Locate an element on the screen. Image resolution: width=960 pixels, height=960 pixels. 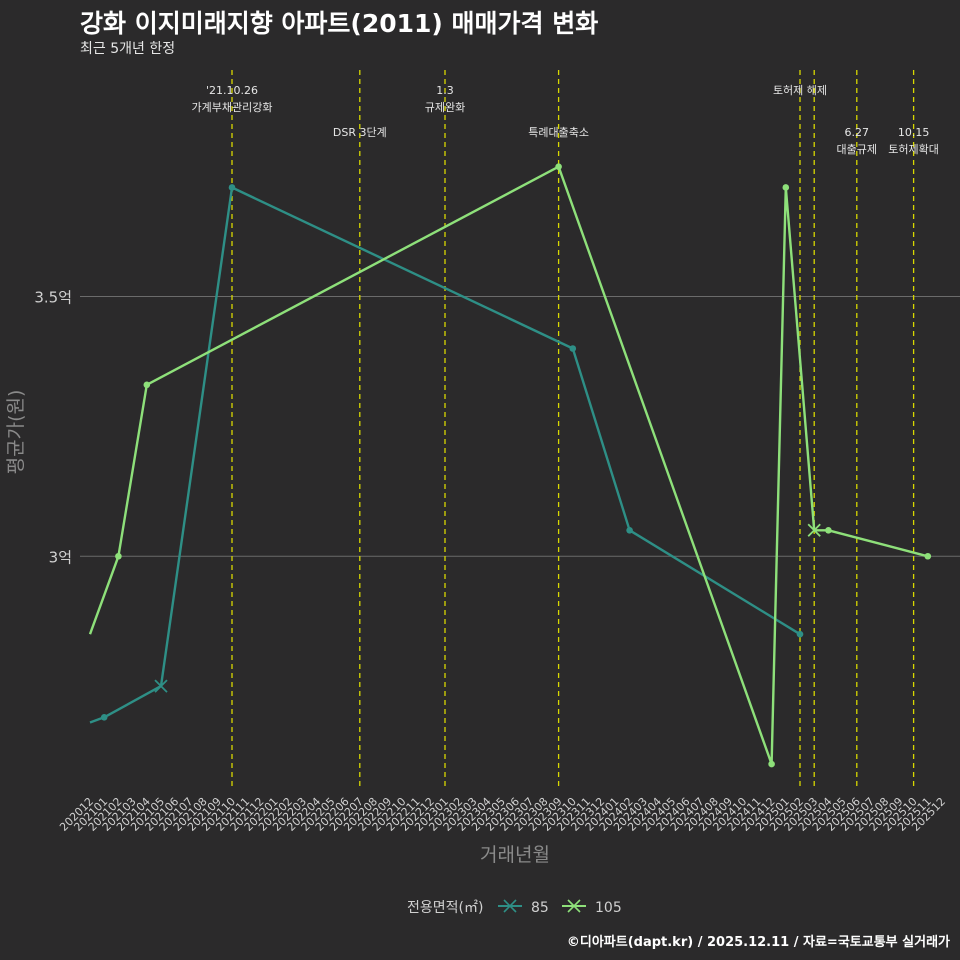
event-label: 토허제확대 is located at coordinates (913, 149).